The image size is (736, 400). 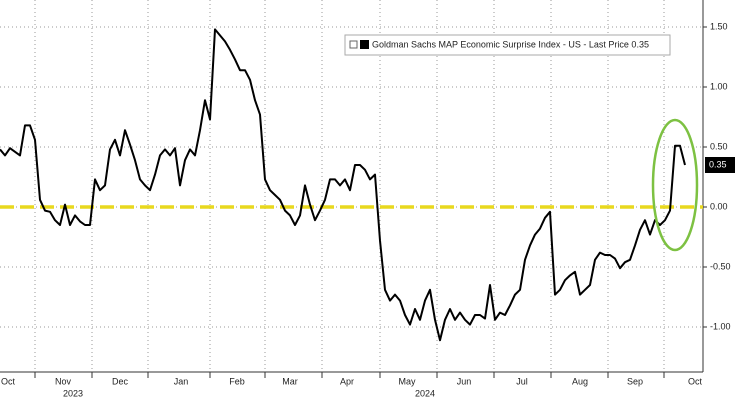 I want to click on x-tick-label: Nov, so click(x=63, y=381).